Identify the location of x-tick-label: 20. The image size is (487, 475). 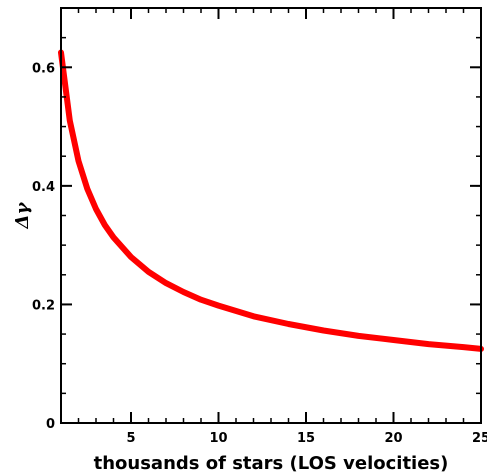
(393, 438).